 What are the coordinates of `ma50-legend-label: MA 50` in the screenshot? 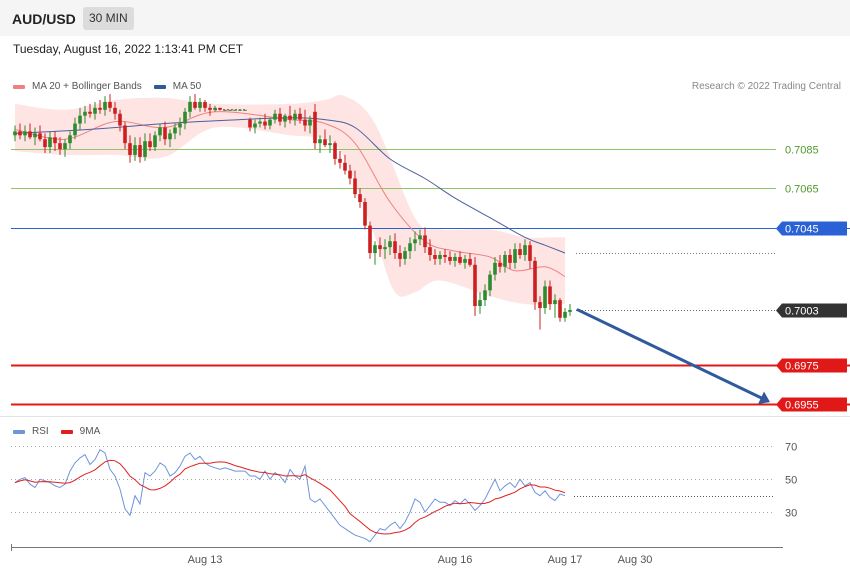 It's located at (187, 86).